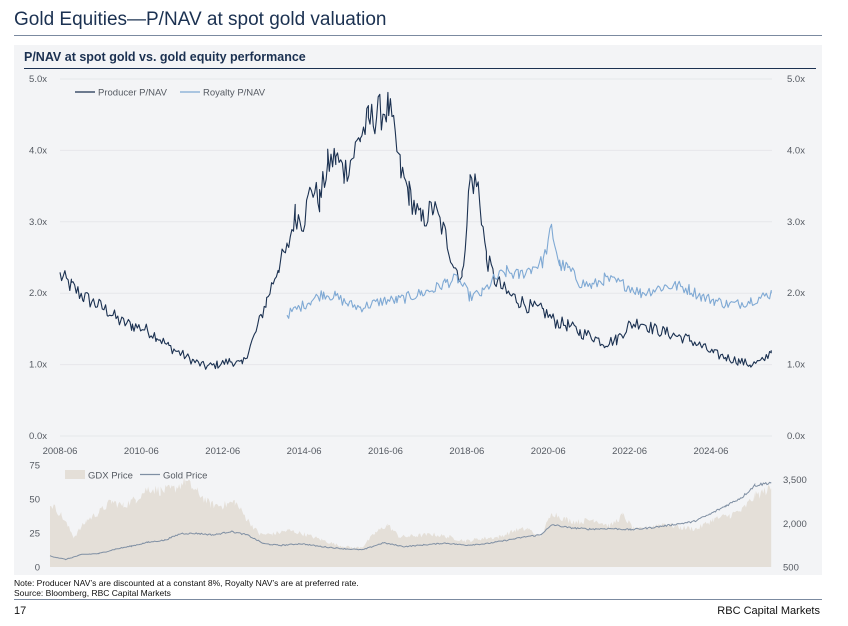 The height and width of the screenshot is (626, 848). What do you see at coordinates (92, 593) in the screenshot?
I see `source-line: Source: Bloomberg, RBC Capital Markets` at bounding box center [92, 593].